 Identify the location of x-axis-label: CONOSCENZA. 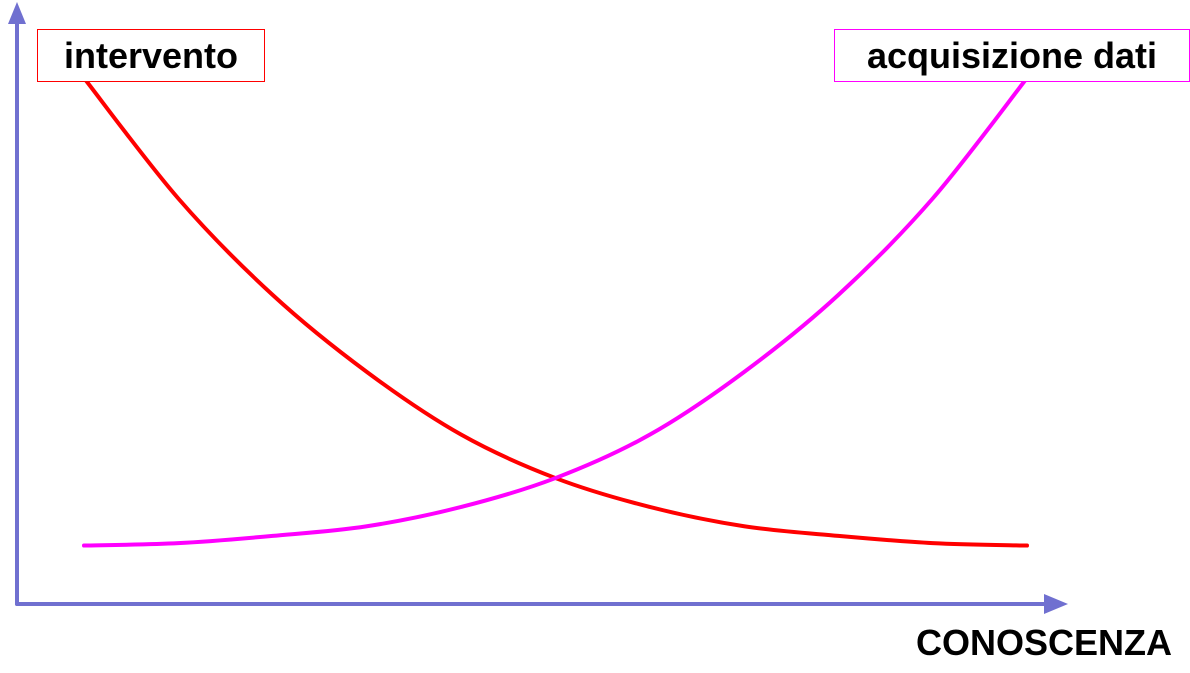
(1043, 642).